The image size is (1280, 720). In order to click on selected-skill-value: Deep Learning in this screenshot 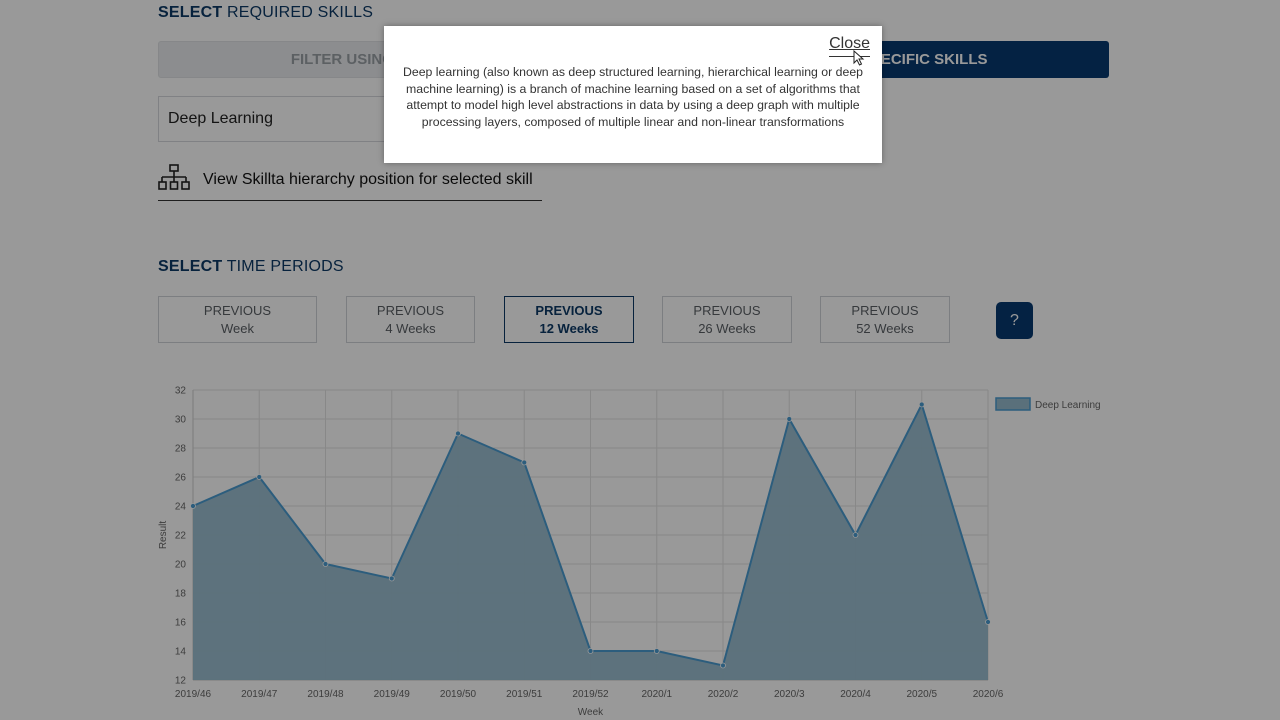, I will do `click(220, 118)`.